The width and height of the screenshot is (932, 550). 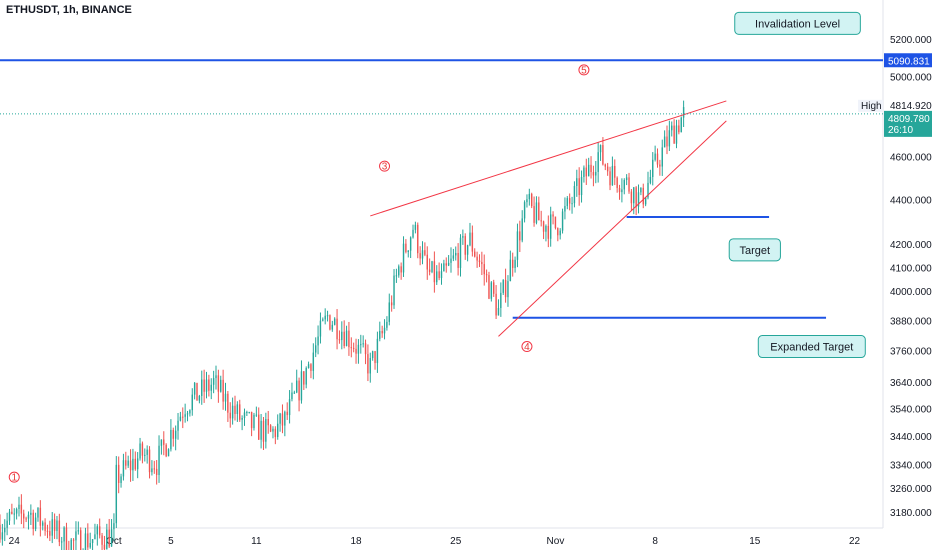 What do you see at coordinates (114, 541) in the screenshot?
I see `x-tick-label: Oct` at bounding box center [114, 541].